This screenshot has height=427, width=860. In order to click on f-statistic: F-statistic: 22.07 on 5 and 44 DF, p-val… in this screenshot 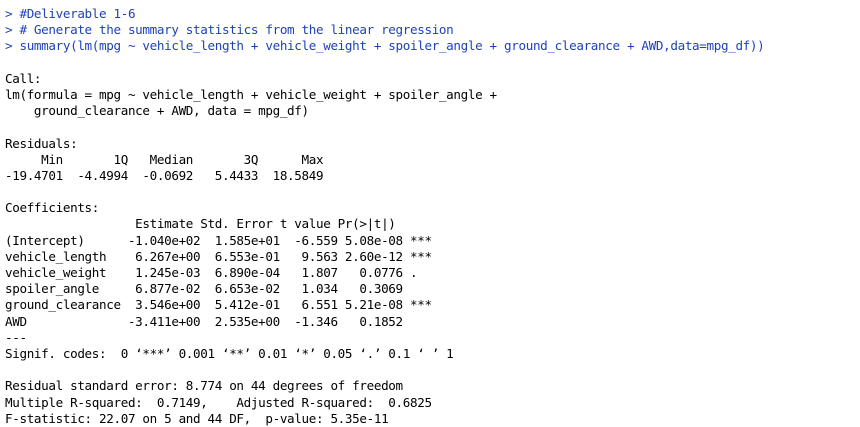, I will do `click(197, 418)`.